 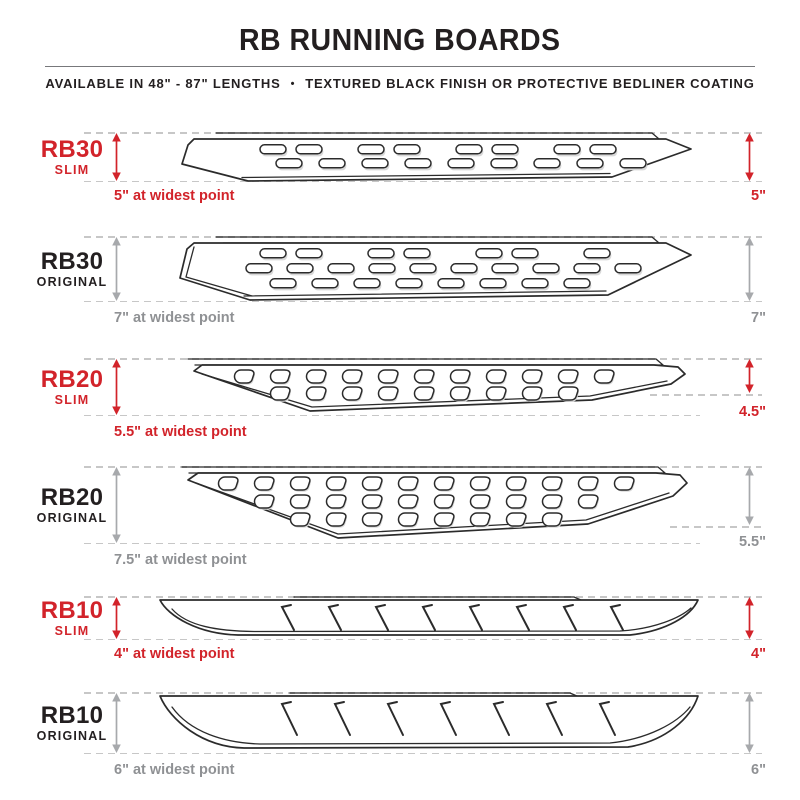 What do you see at coordinates (163, 83) in the screenshot?
I see `subtitle-lengths: AVAILABLE IN 48" - 87" LENGTHS` at bounding box center [163, 83].